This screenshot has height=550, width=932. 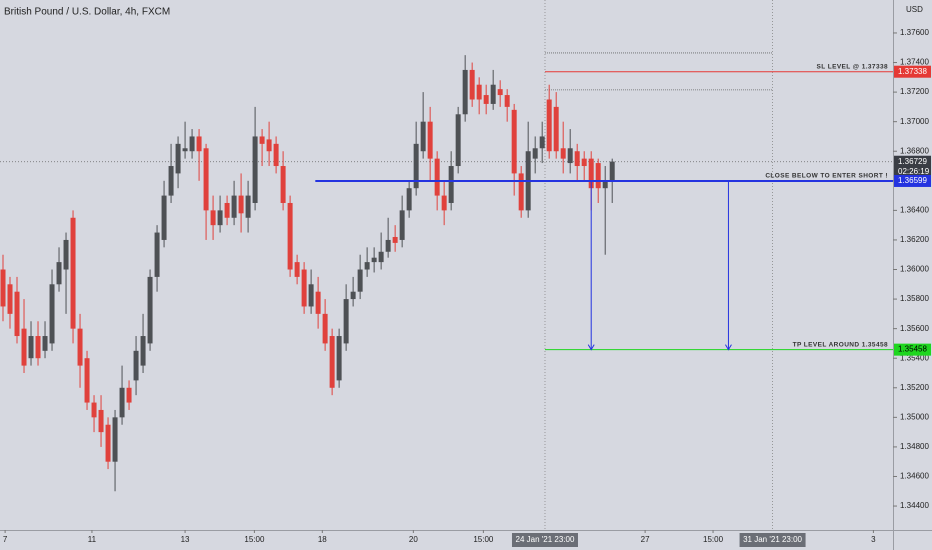 I want to click on y-tick-label: 1.37200, so click(x=914, y=91).